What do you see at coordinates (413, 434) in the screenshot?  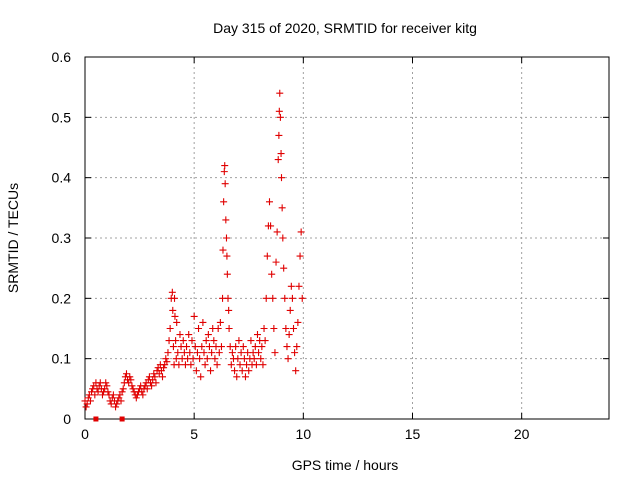 I see `x-tick-label: 15` at bounding box center [413, 434].